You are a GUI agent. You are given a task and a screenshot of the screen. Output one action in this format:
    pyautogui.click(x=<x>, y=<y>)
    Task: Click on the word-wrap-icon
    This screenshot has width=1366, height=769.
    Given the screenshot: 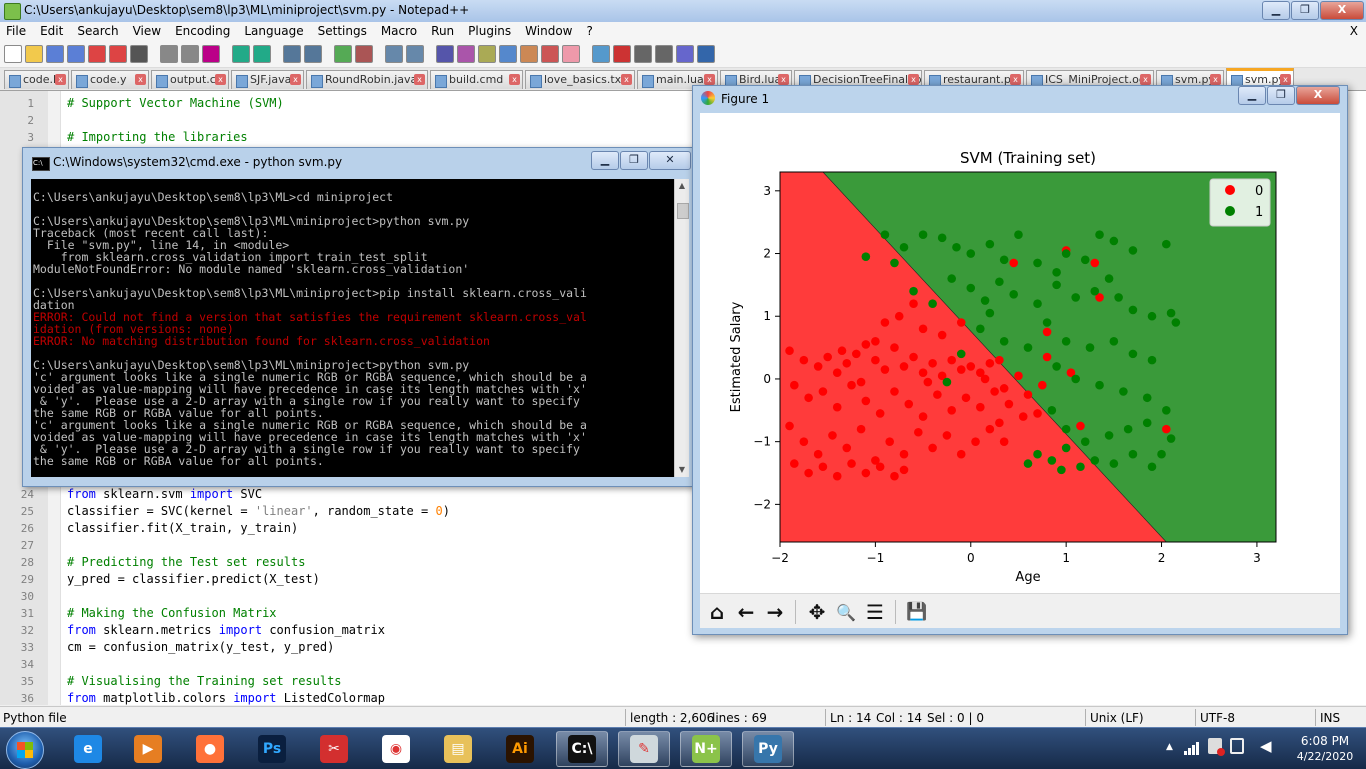 What is the action you would take?
    pyautogui.click(x=445, y=54)
    